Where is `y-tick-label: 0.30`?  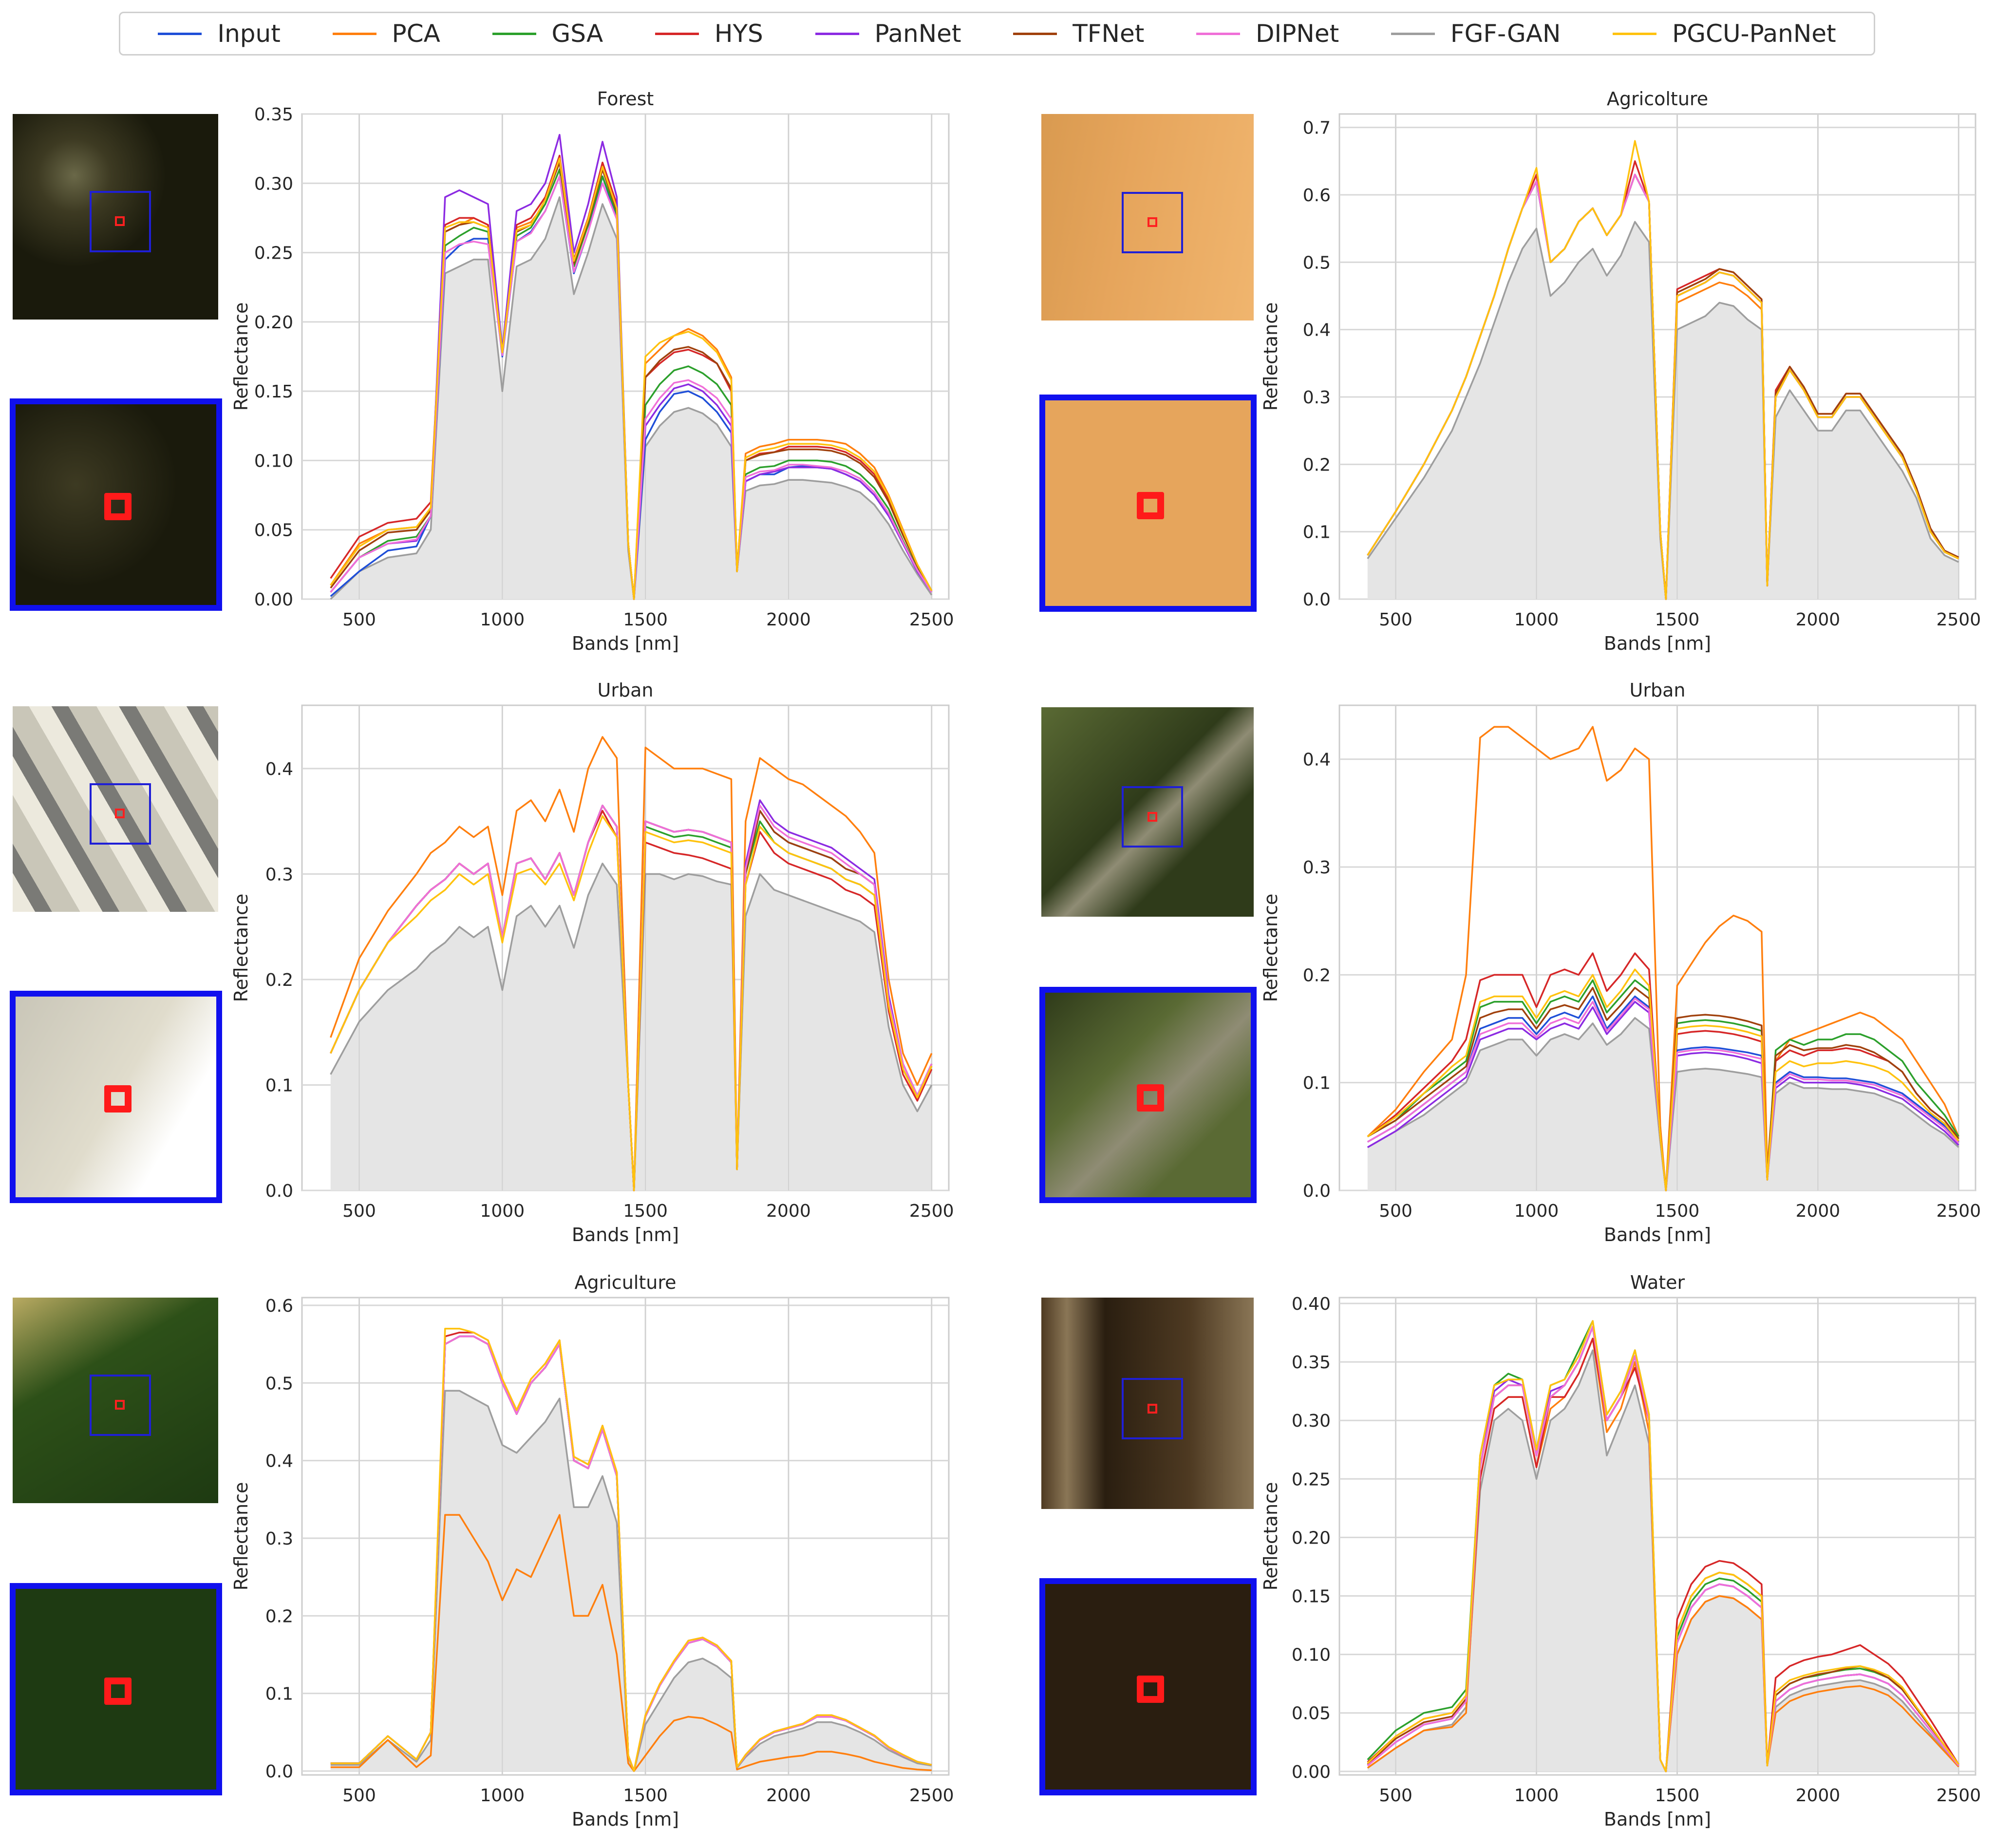
y-tick-label: 0.30 is located at coordinates (273, 184).